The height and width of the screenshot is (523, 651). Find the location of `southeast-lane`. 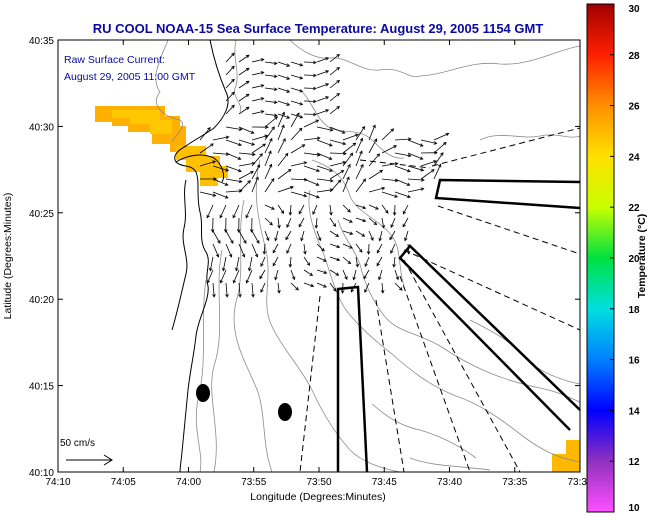

southeast-lane is located at coordinates (490, 338).